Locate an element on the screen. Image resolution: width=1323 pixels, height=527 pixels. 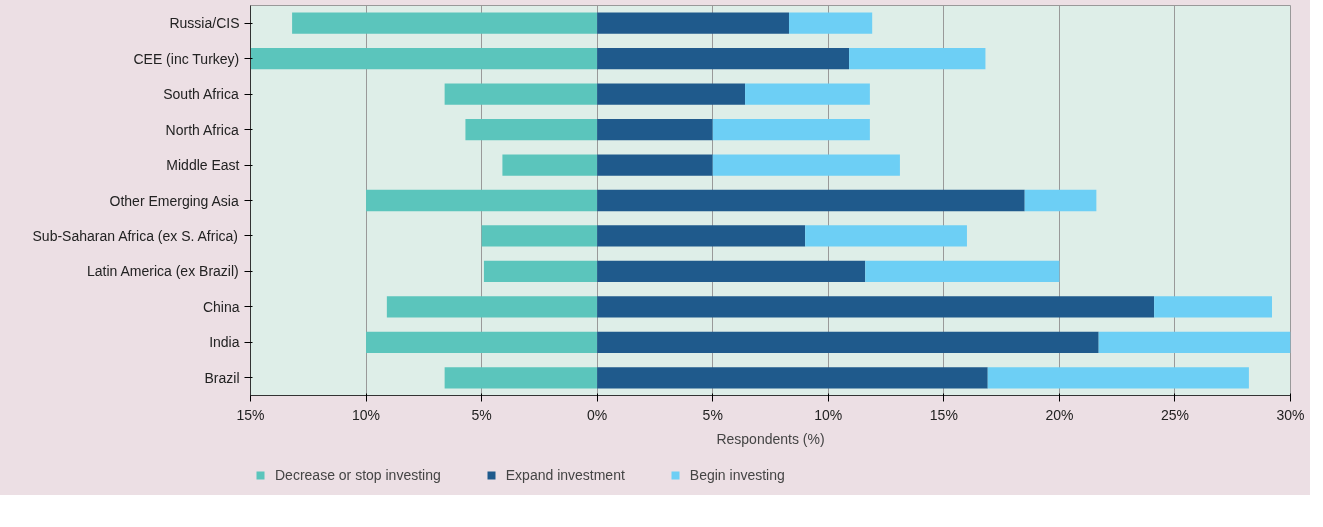
legend-label: Expand investment is located at coordinates (565, 475).